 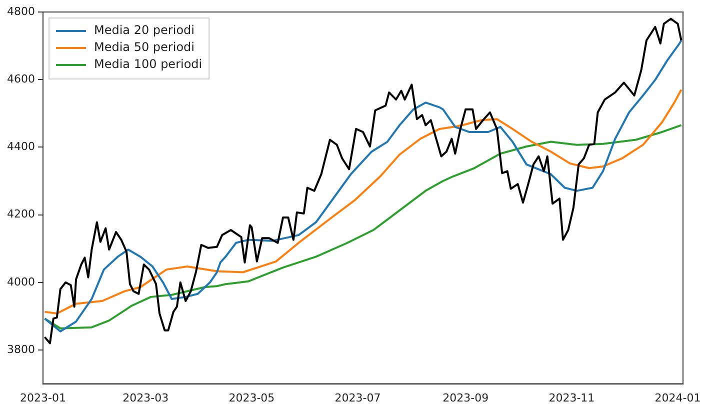 I want to click on legend-label: Media 20 periodi, so click(x=144, y=30).